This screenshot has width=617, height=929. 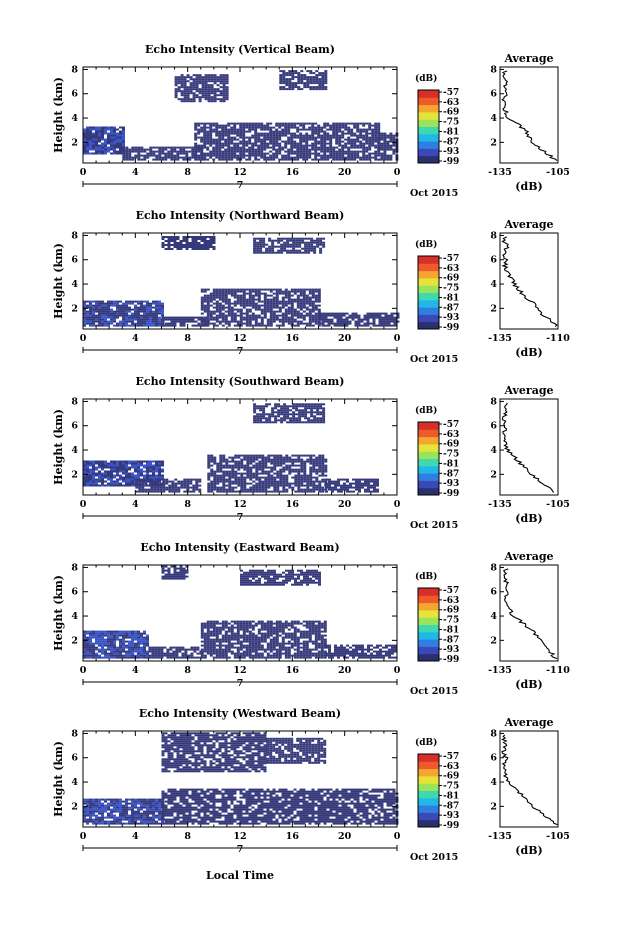 I want to click on y-tick-label: 6, so click(x=74, y=260).